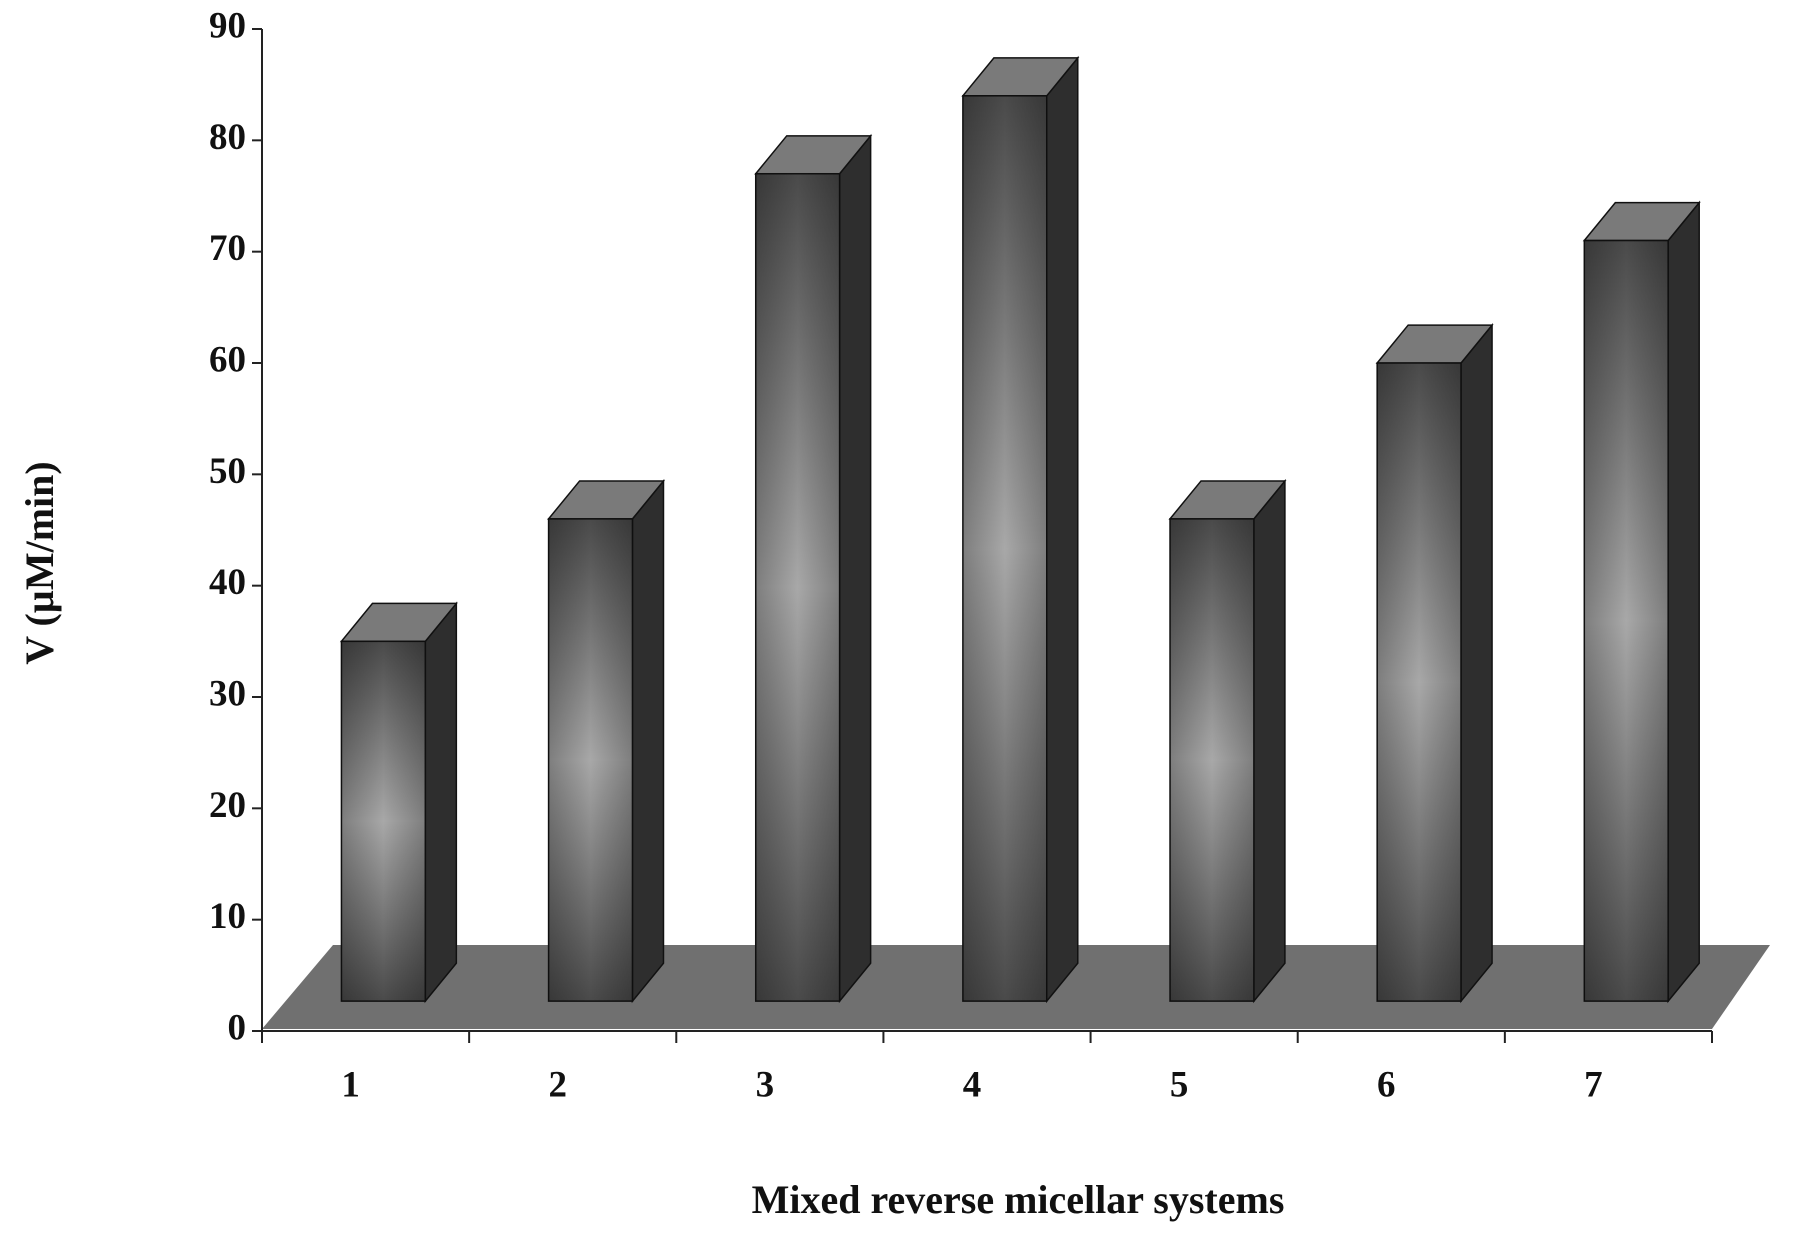 The height and width of the screenshot is (1245, 1793). Describe the element at coordinates (765, 1084) in the screenshot. I see `x-tick-label: 3` at that location.